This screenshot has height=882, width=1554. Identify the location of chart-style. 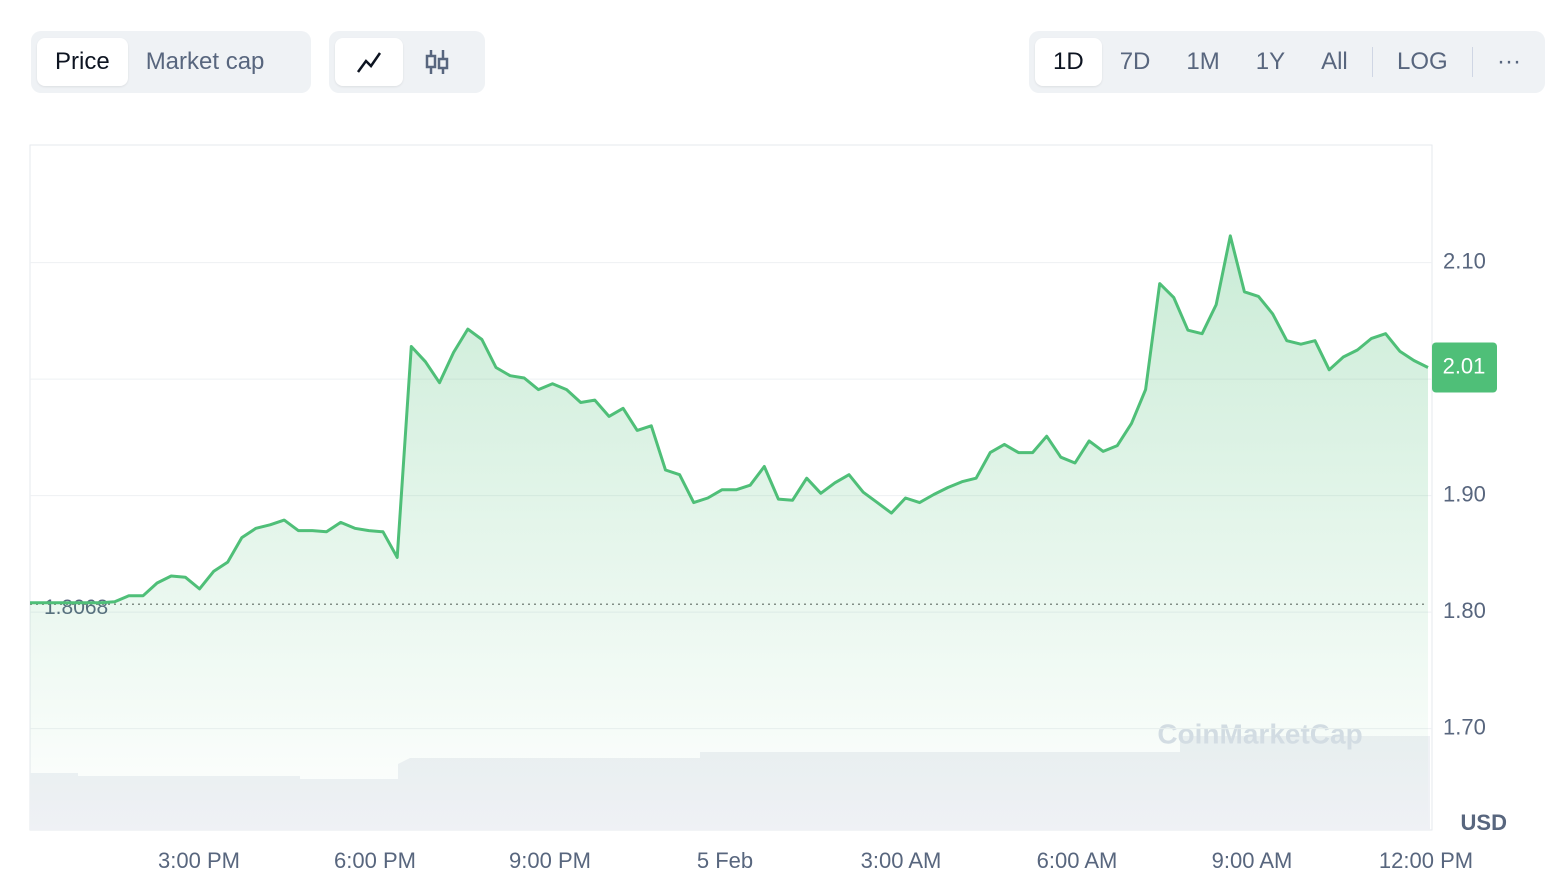
(407, 62).